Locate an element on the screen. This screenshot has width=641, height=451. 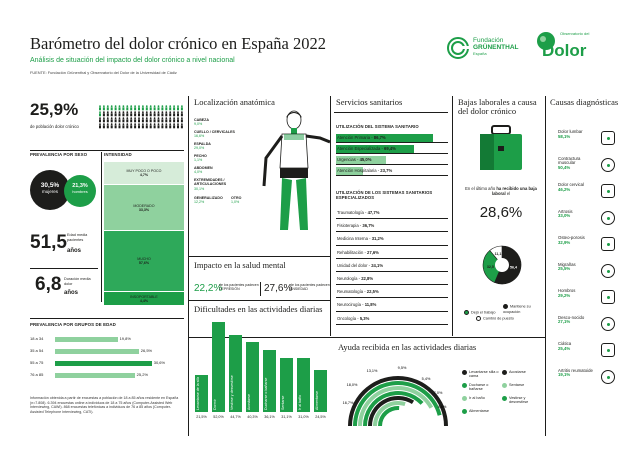
service-label: Traumatología - 47,7% is located at coordinates (358, 213).